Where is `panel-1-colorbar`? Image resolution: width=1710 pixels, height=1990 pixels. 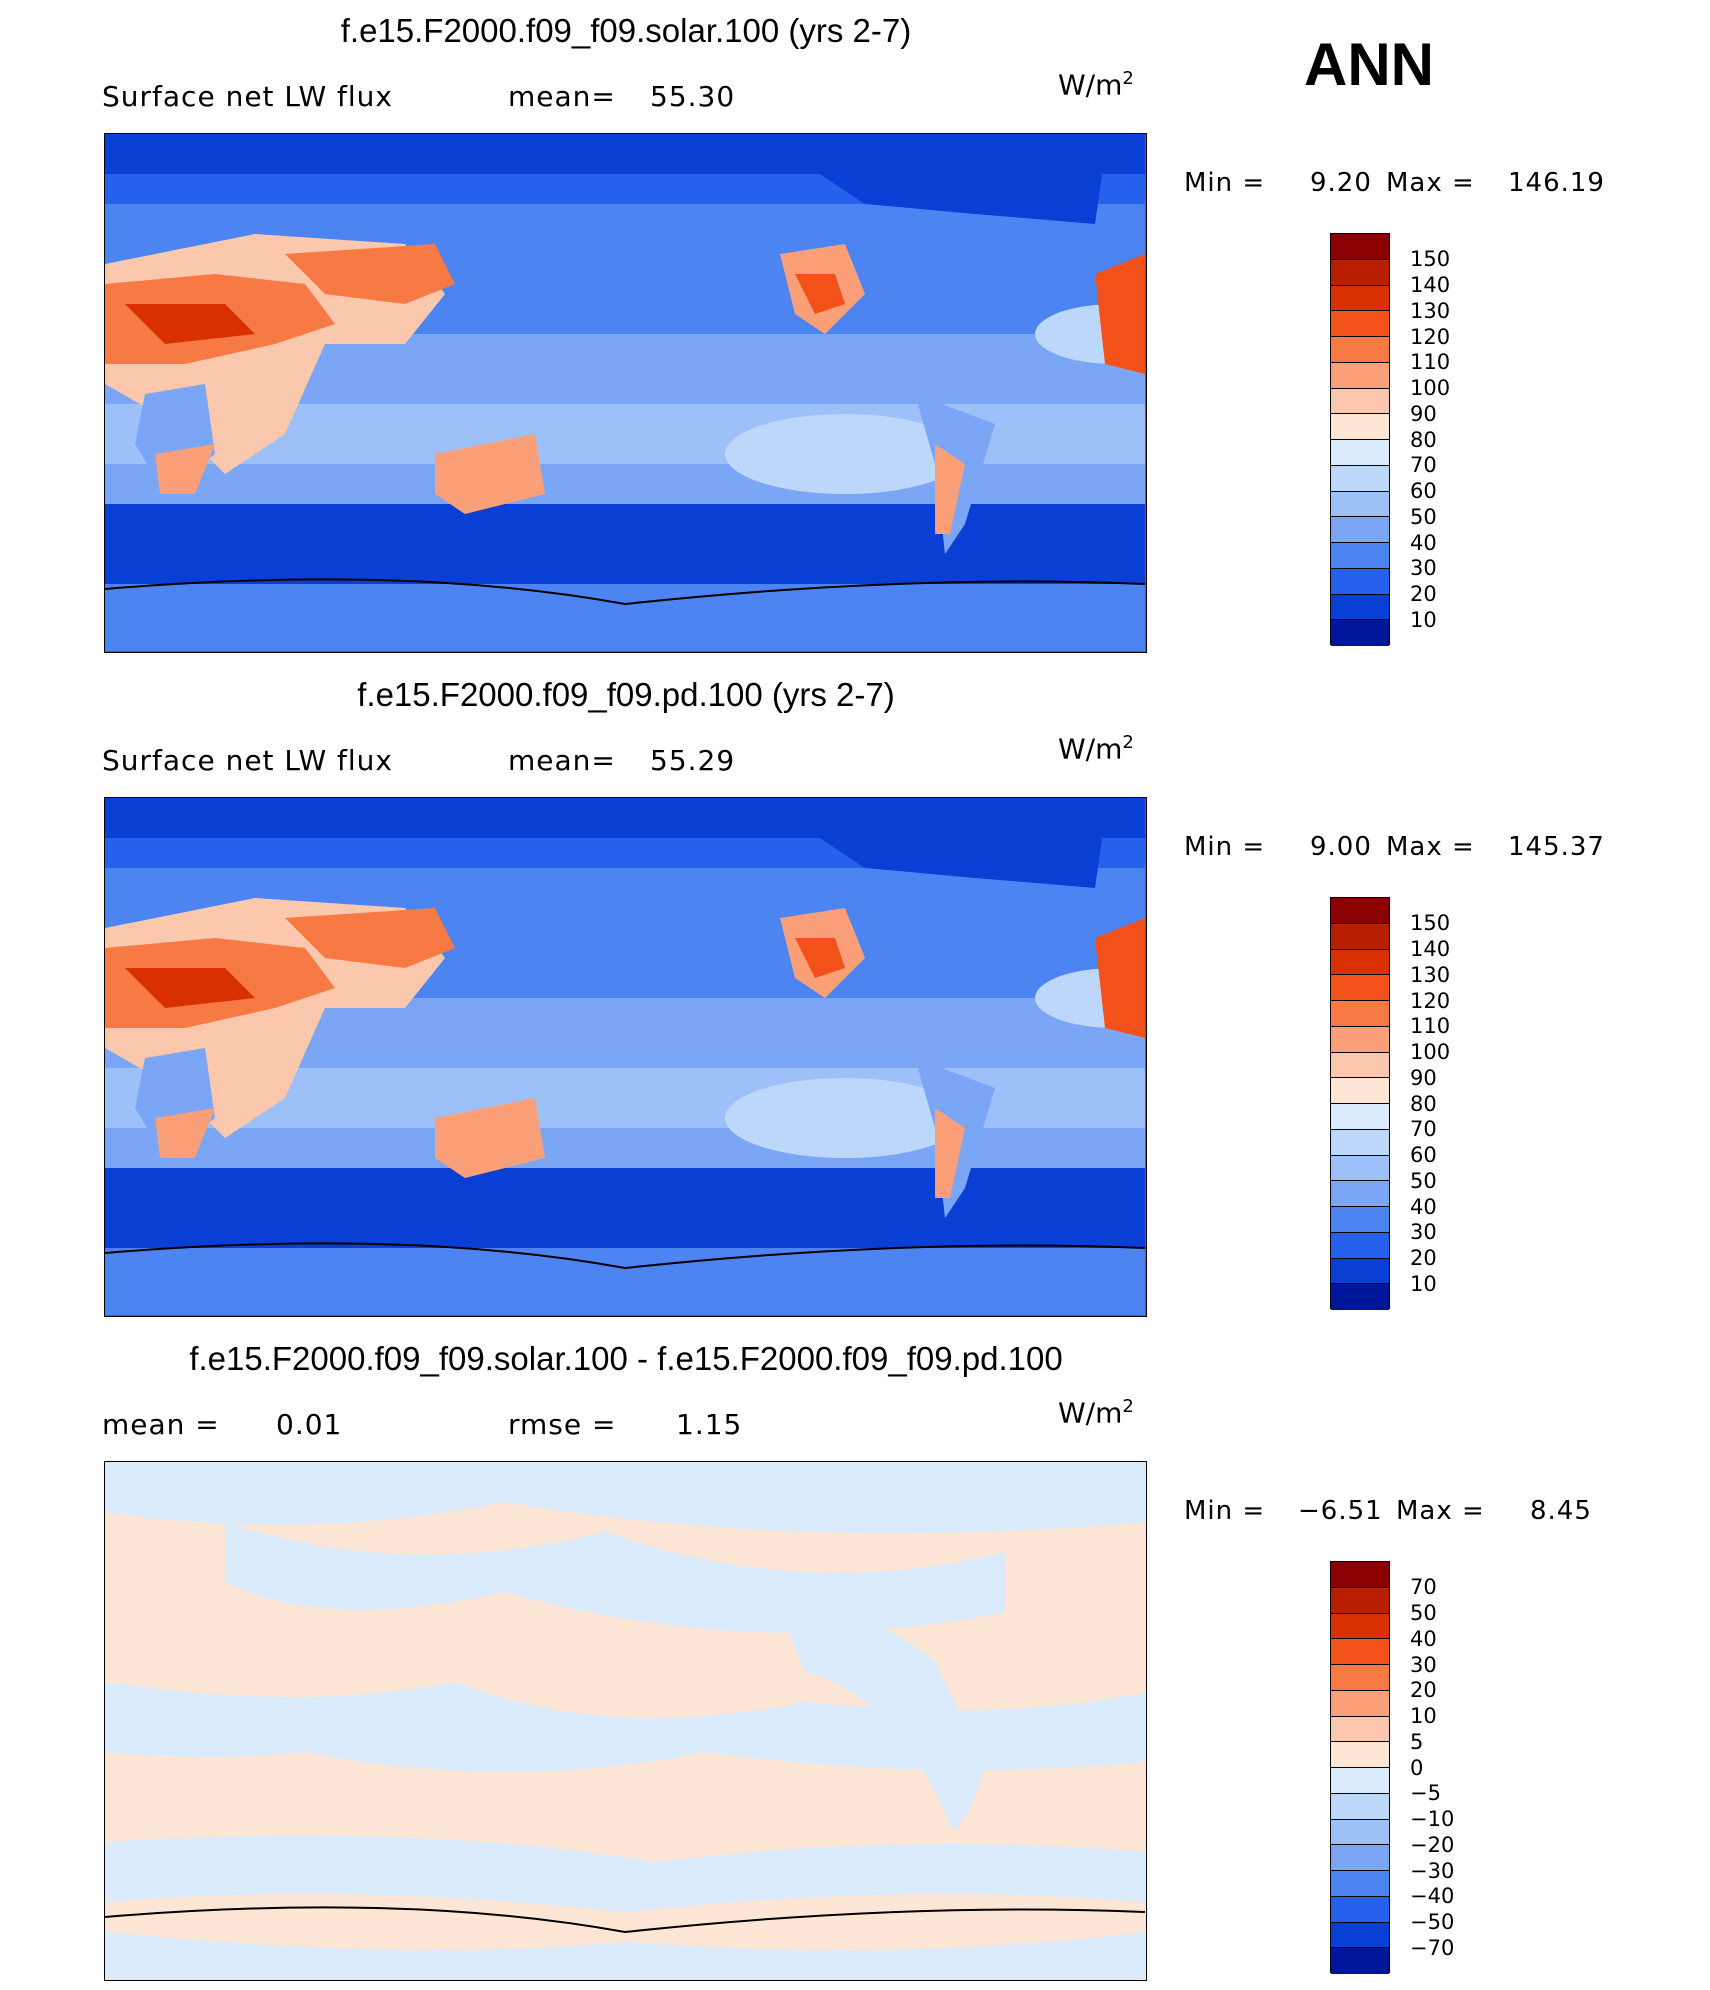
panel-1-colorbar is located at coordinates (1360, 439).